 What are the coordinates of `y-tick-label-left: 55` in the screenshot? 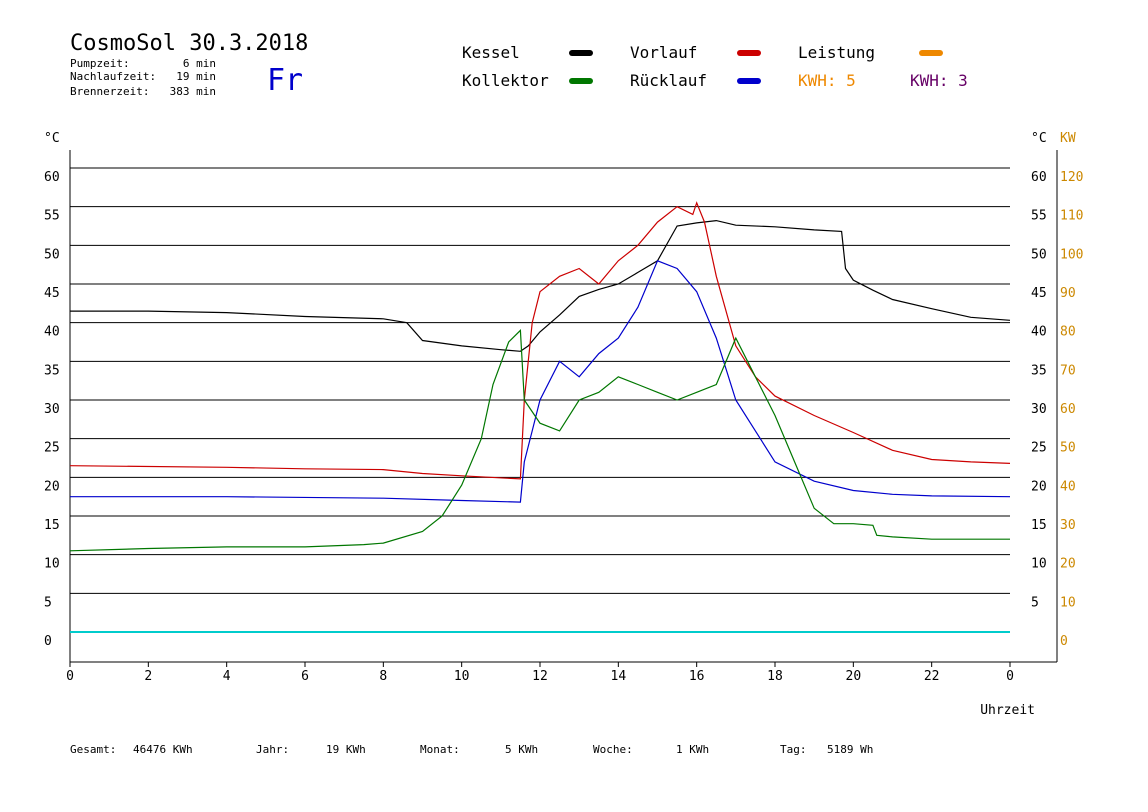 It's located at (52, 216).